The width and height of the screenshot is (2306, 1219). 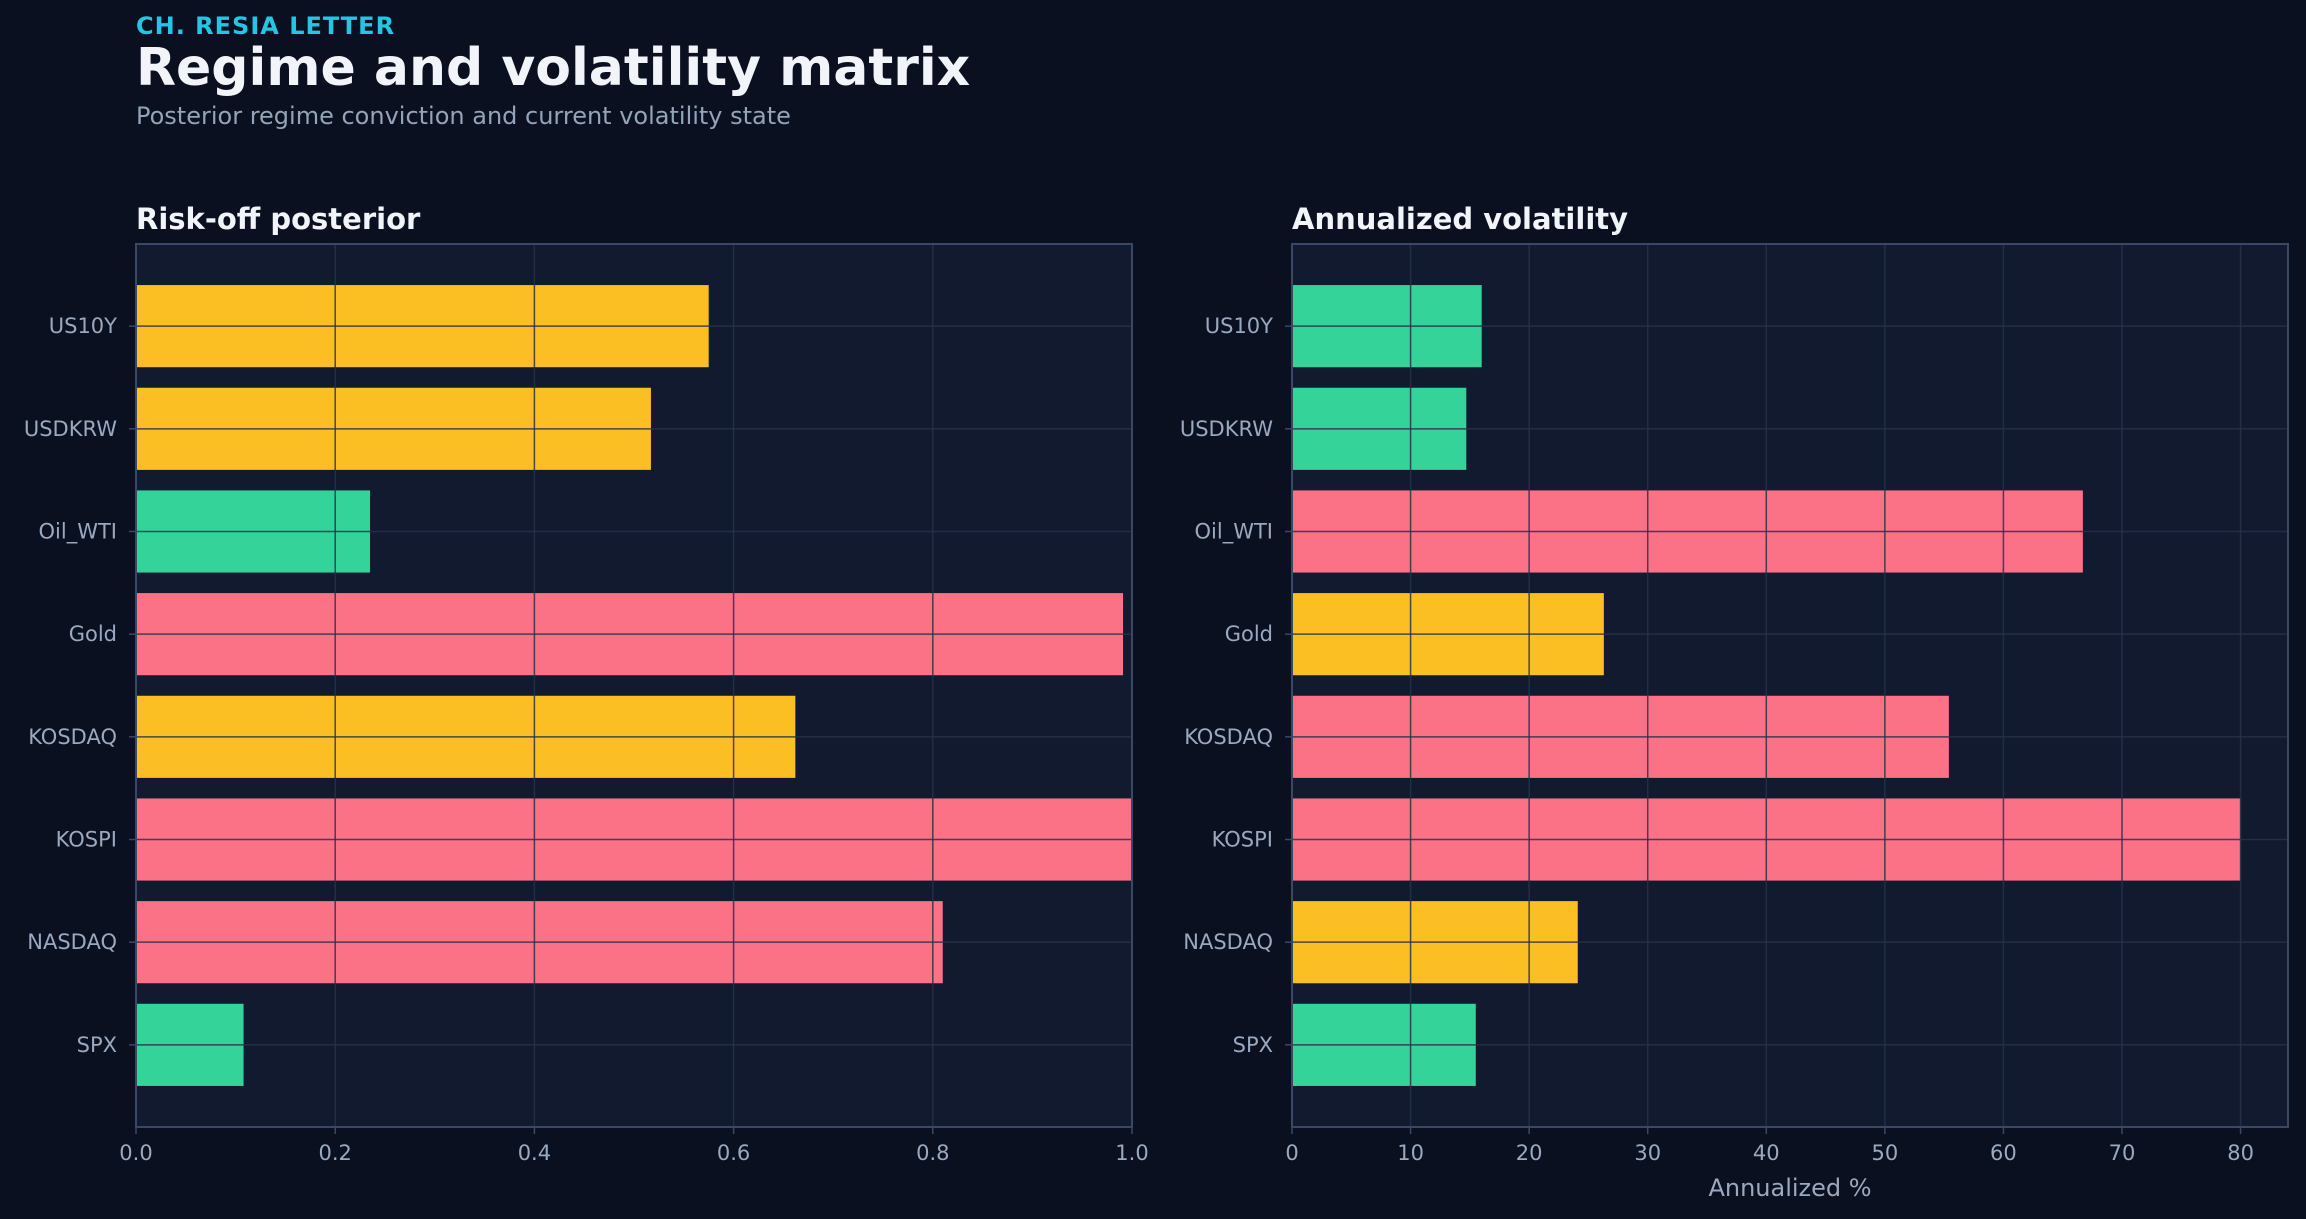 I want to click on vol-xaxis-label: Annualized %, so click(x=1789, y=1188).